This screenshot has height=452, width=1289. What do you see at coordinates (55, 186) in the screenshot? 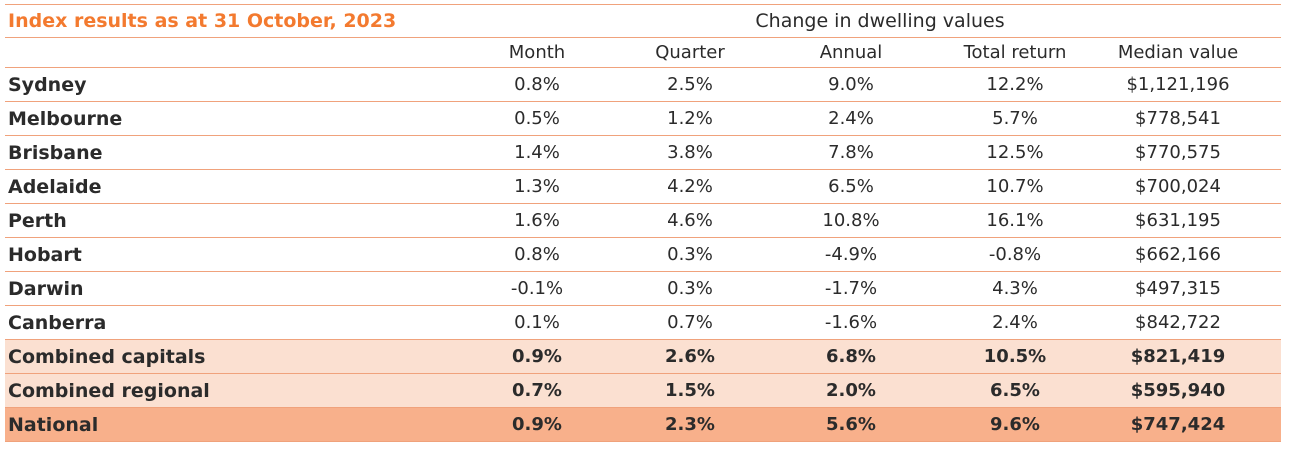
I see `region-name: Adelaide` at bounding box center [55, 186].